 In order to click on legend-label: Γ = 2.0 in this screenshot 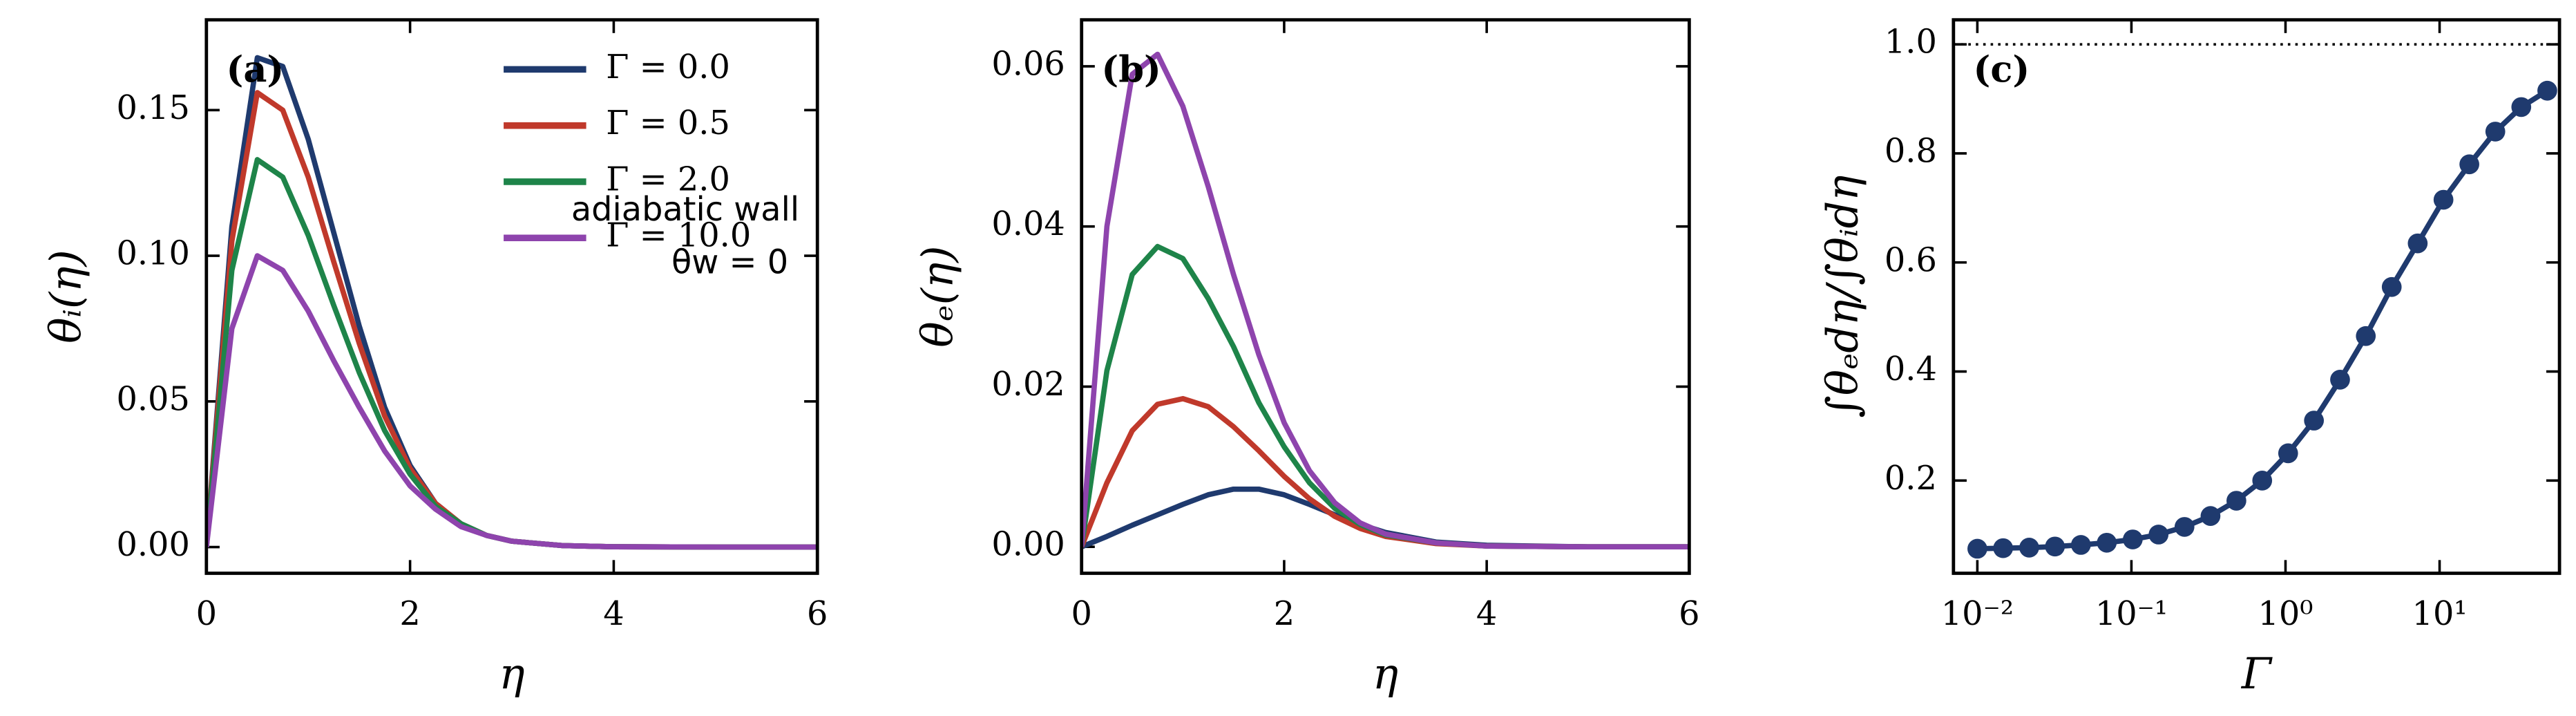, I will do `click(668, 179)`.